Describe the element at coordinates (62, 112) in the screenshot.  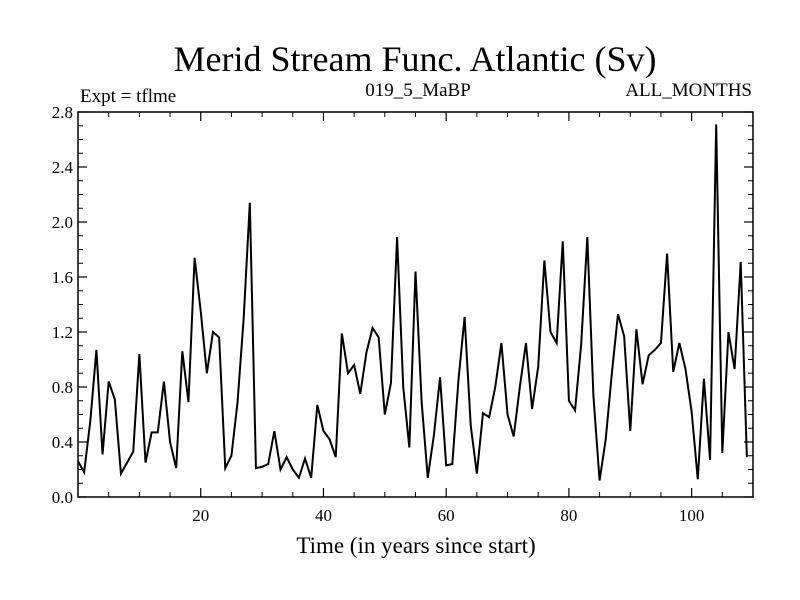
I see `y-tick-label: 2.8` at that location.